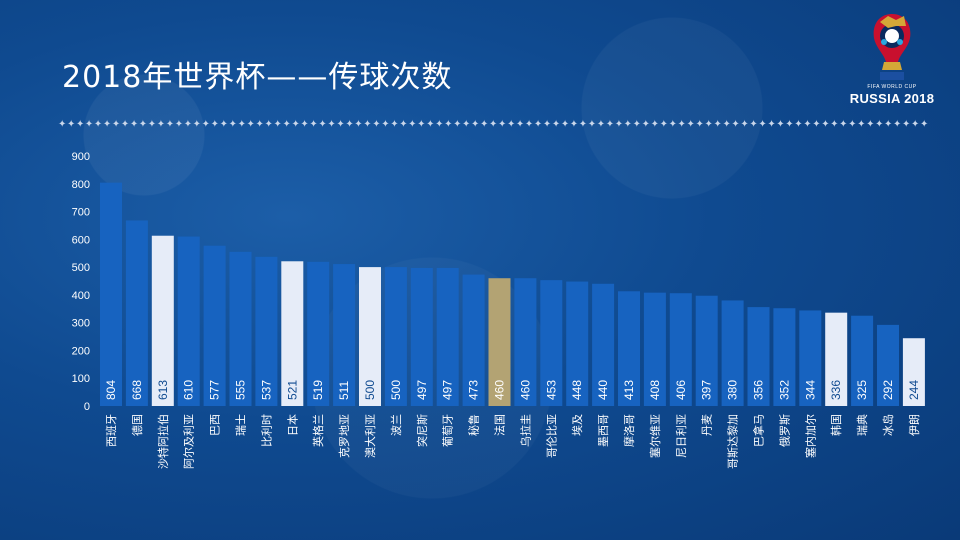  Describe the element at coordinates (318, 390) in the screenshot. I see `bar-value-label: 519` at that location.